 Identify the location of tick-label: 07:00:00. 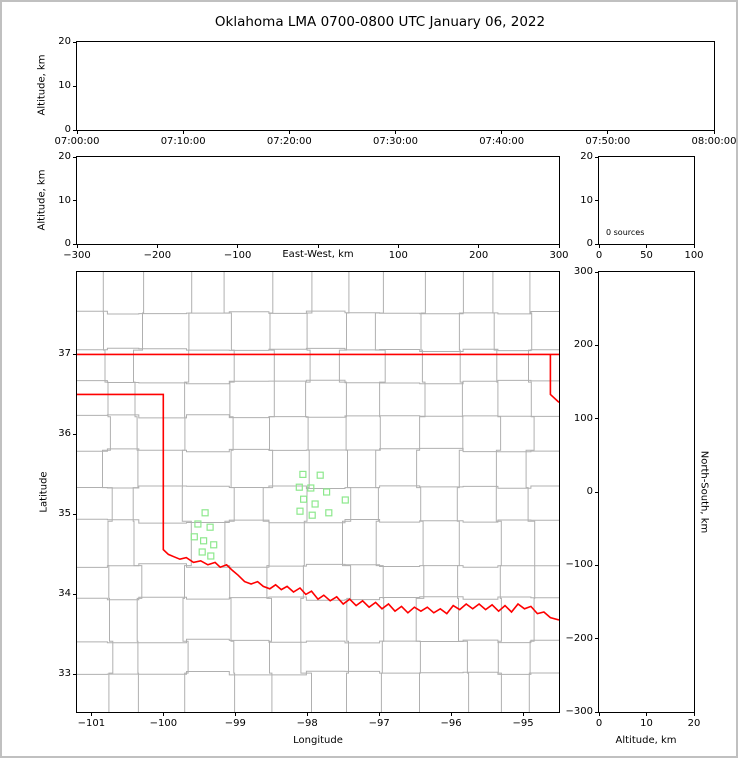
(77, 141).